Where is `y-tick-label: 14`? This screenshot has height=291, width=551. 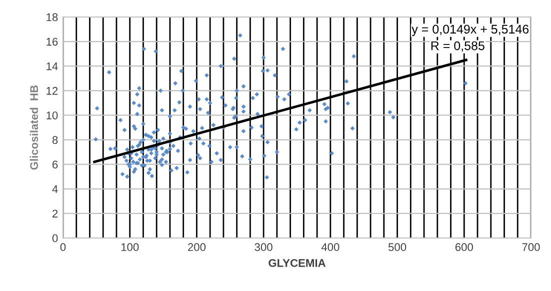 y-tick-label: 14 is located at coordinates (52, 66).